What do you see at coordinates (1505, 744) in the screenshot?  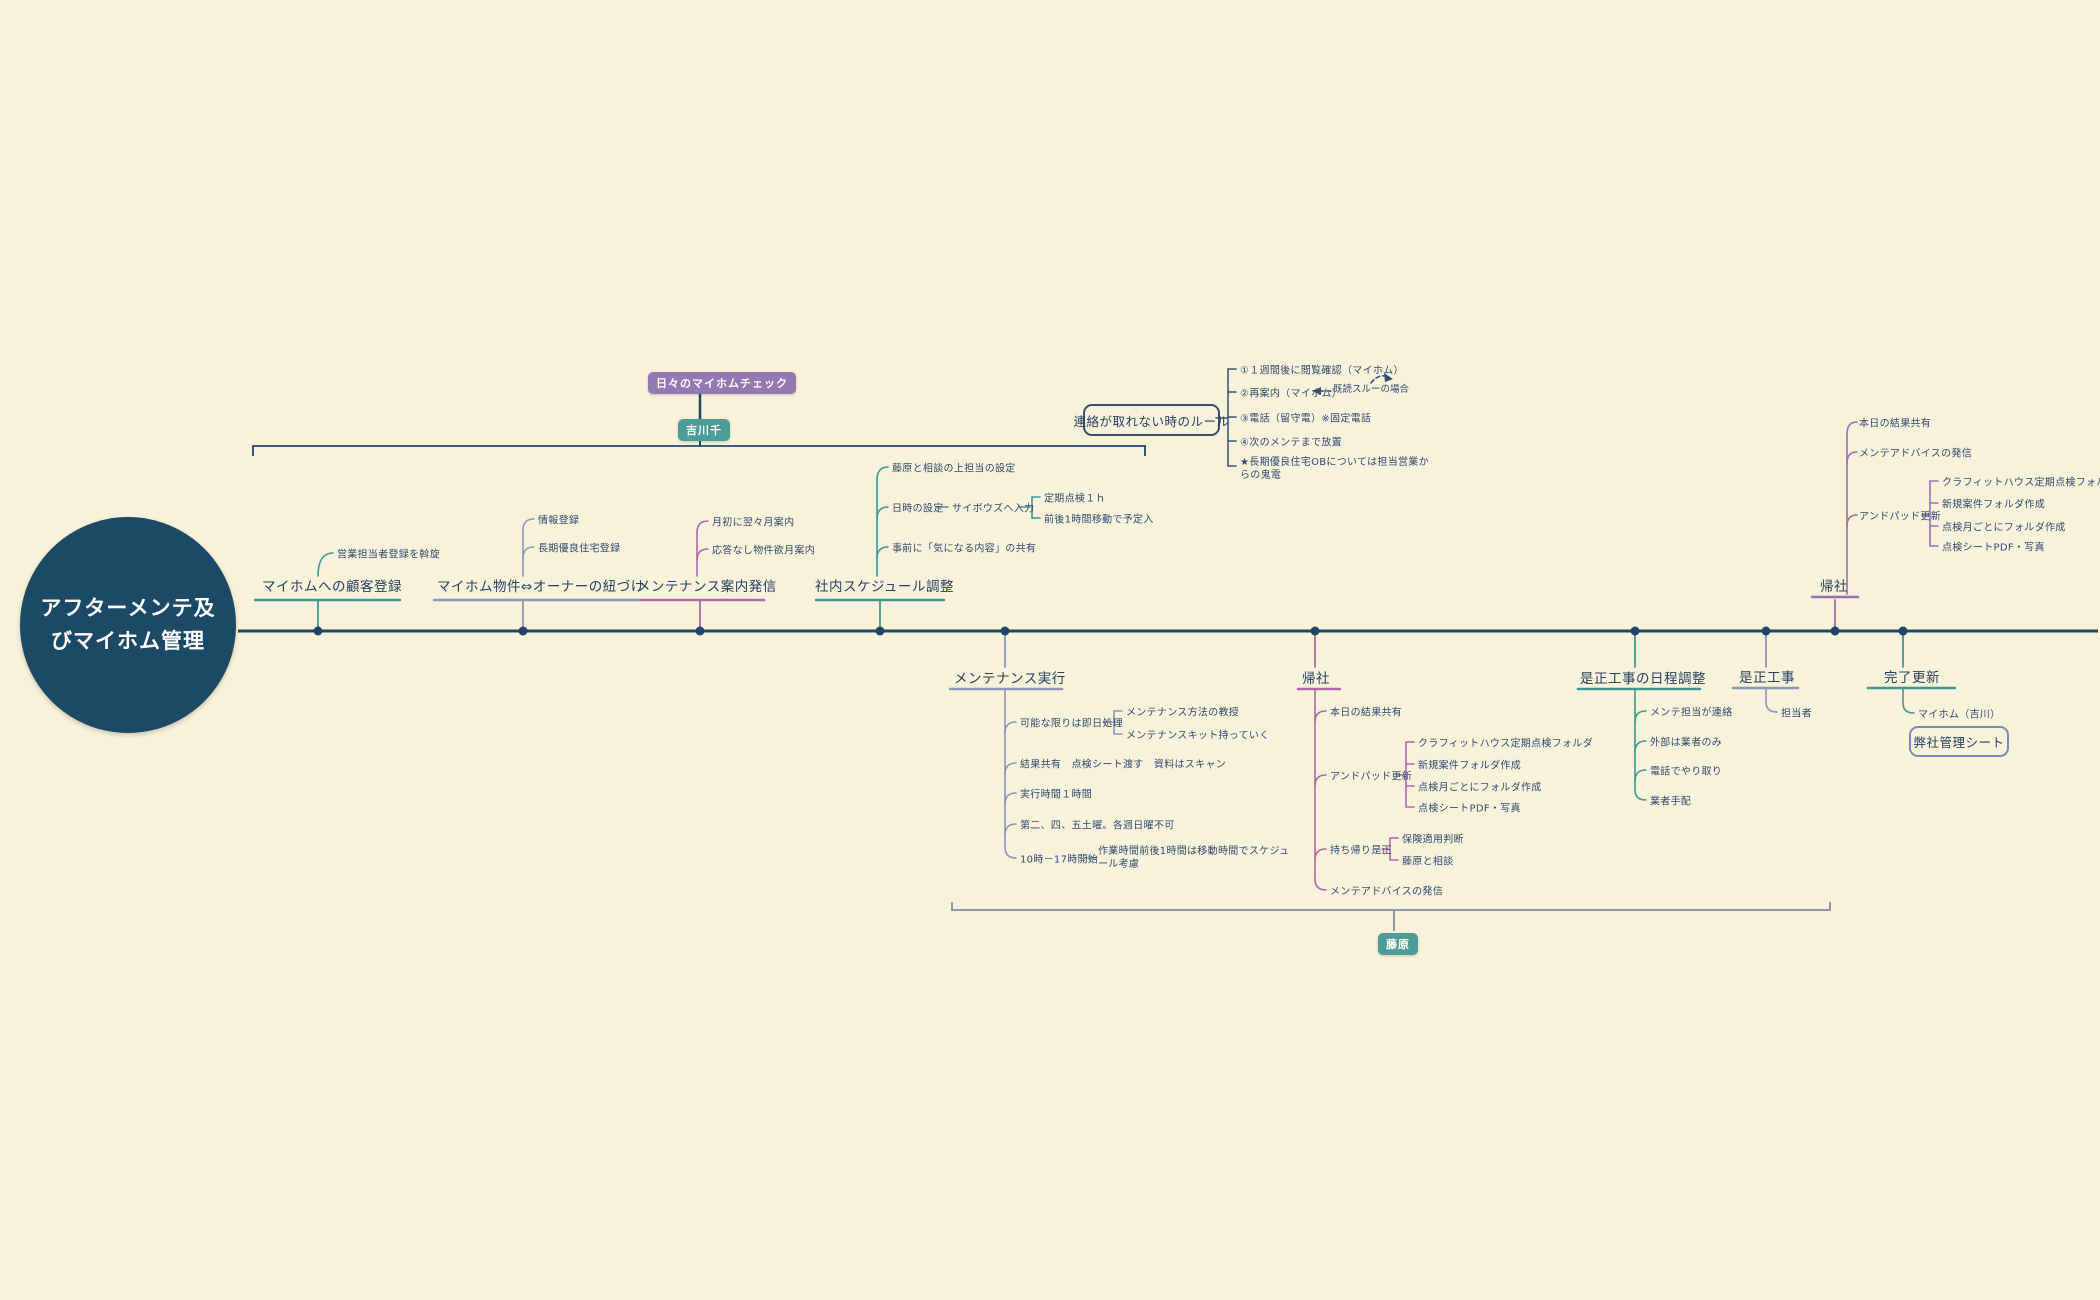 I see `leaf-rb-craftit-folder: クラフィットハウス定期点検フォルダ` at bounding box center [1505, 744].